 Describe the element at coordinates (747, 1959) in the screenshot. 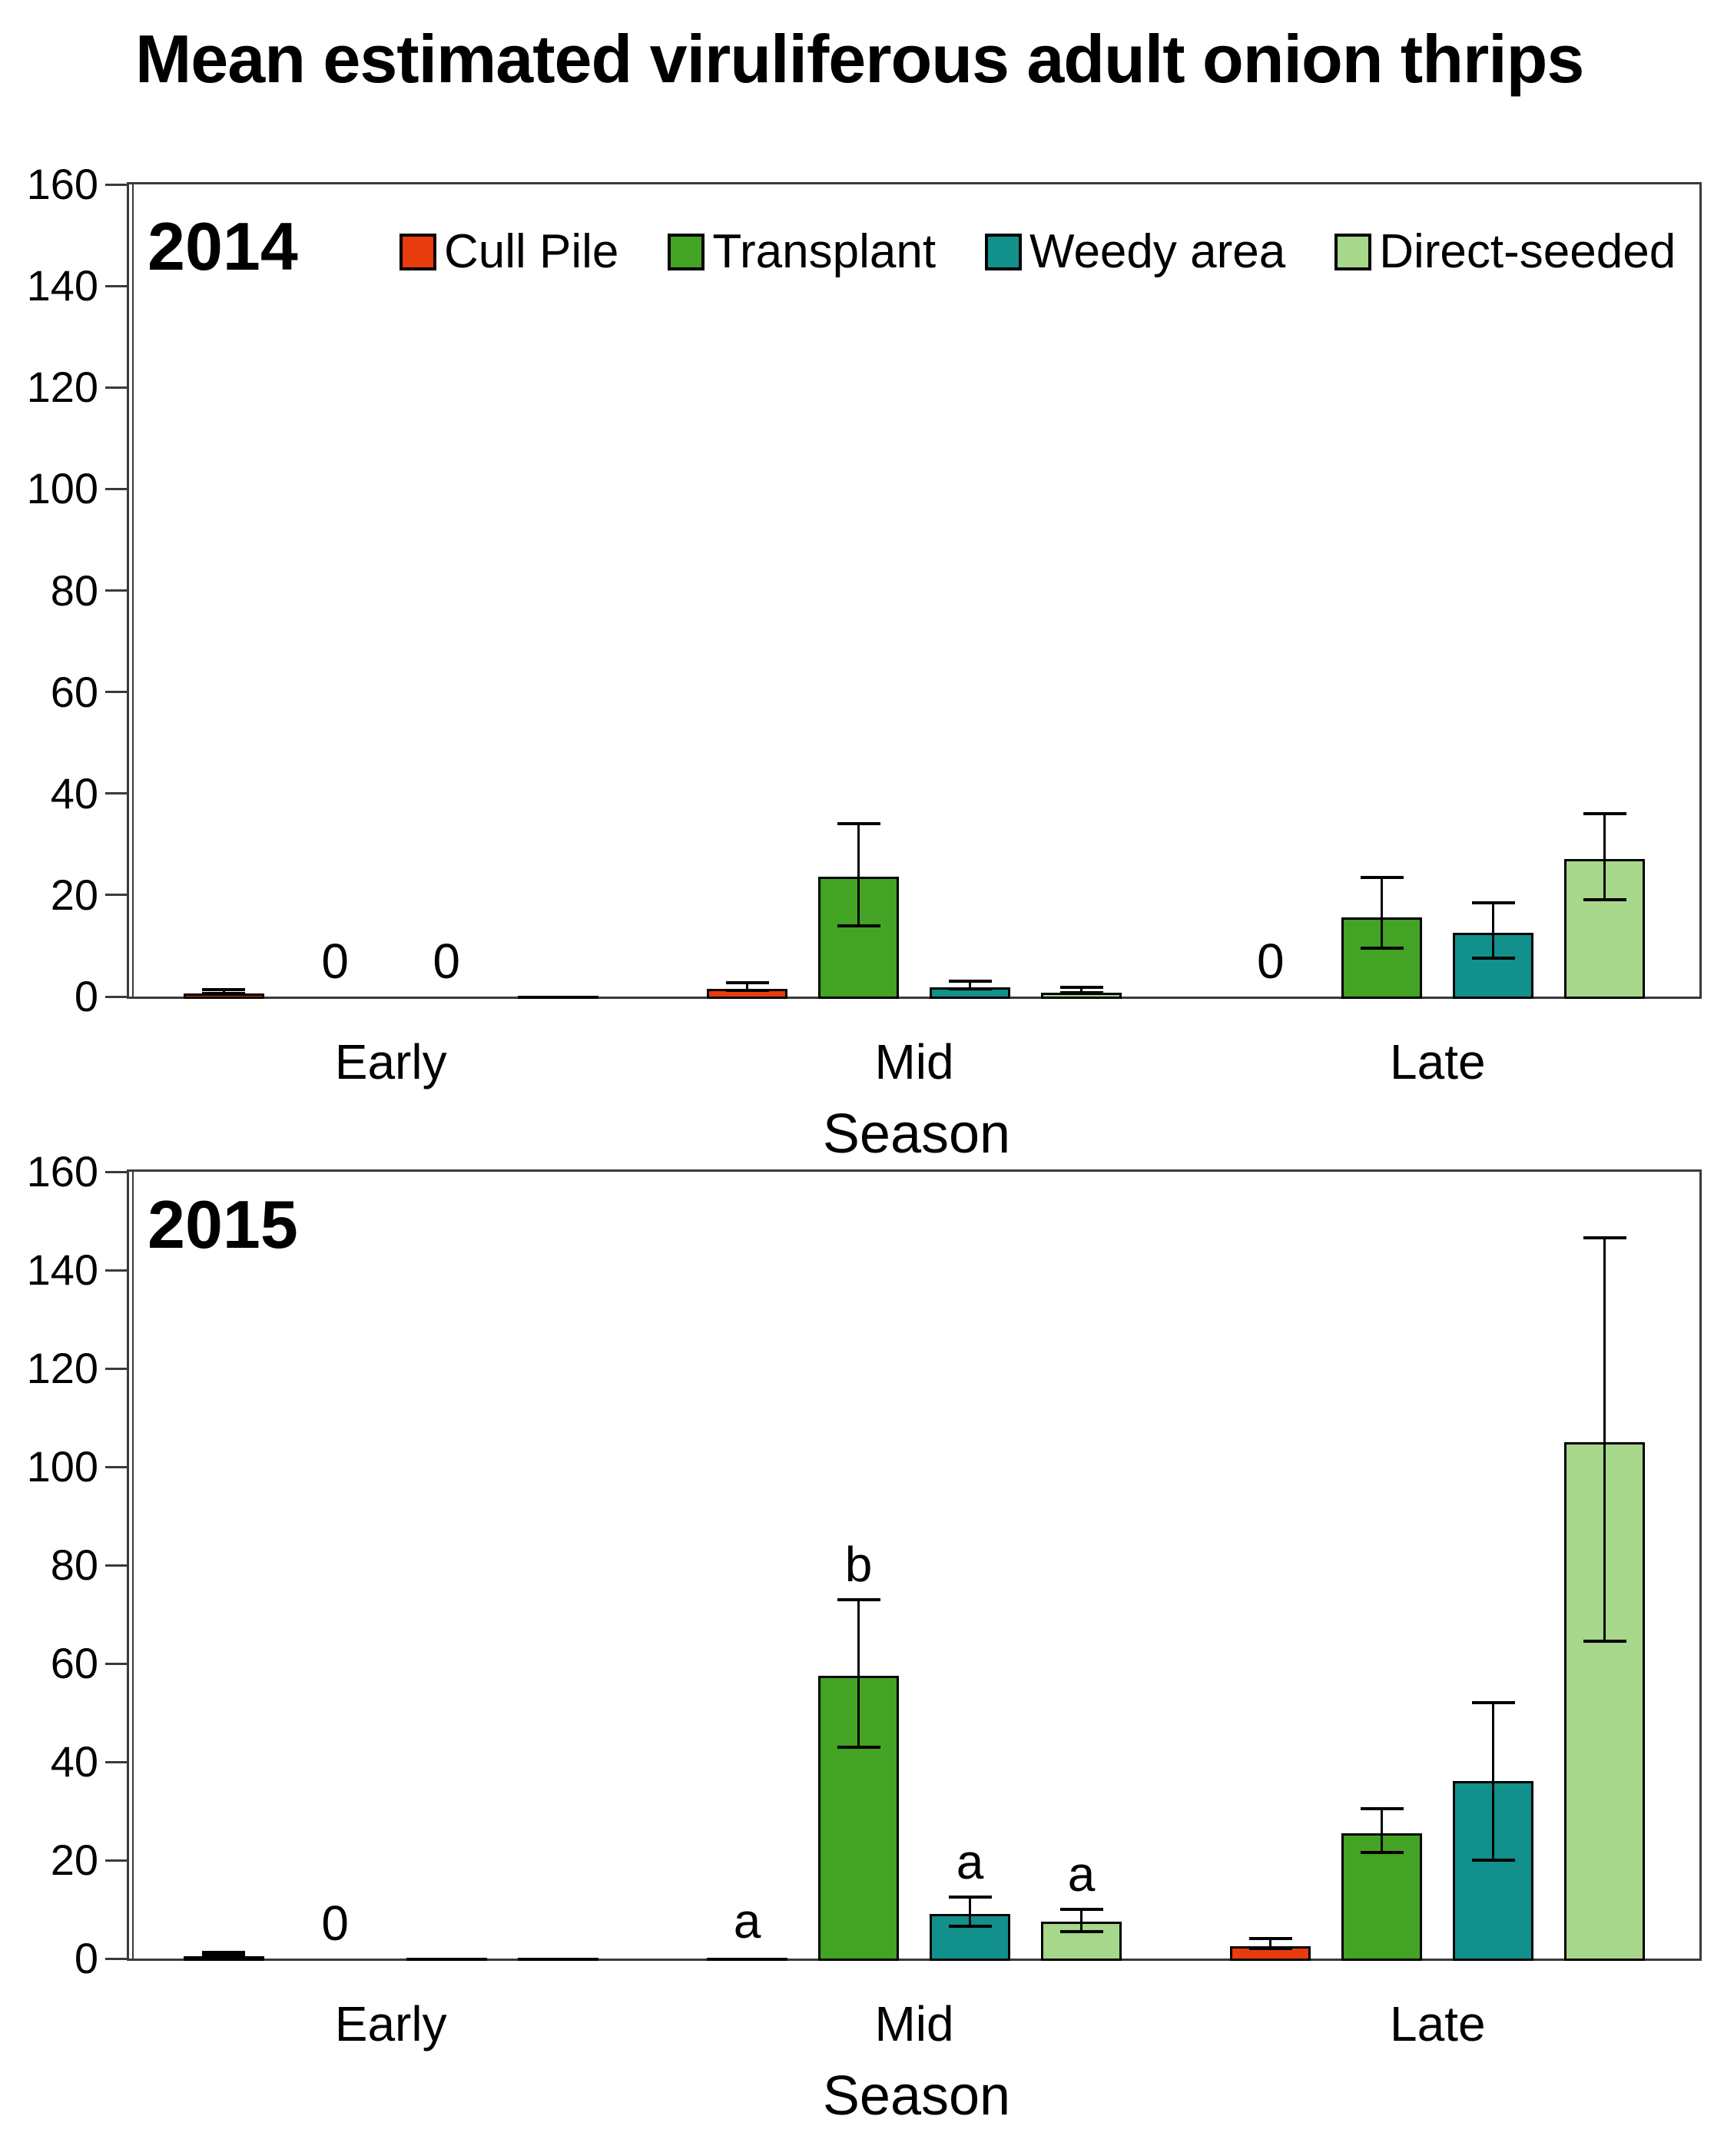

I see `bar-cull-pile` at that location.